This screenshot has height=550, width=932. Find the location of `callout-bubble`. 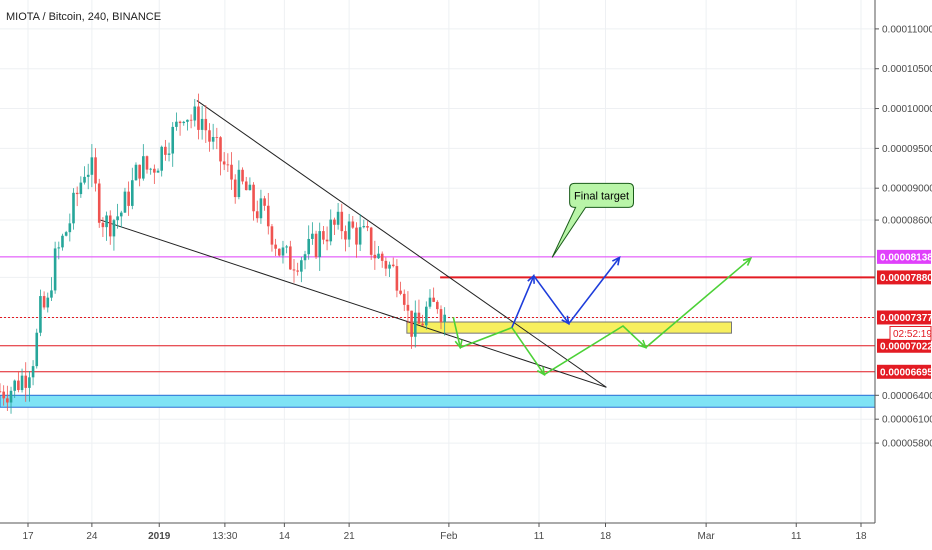

callout-bubble is located at coordinates (592, 220).